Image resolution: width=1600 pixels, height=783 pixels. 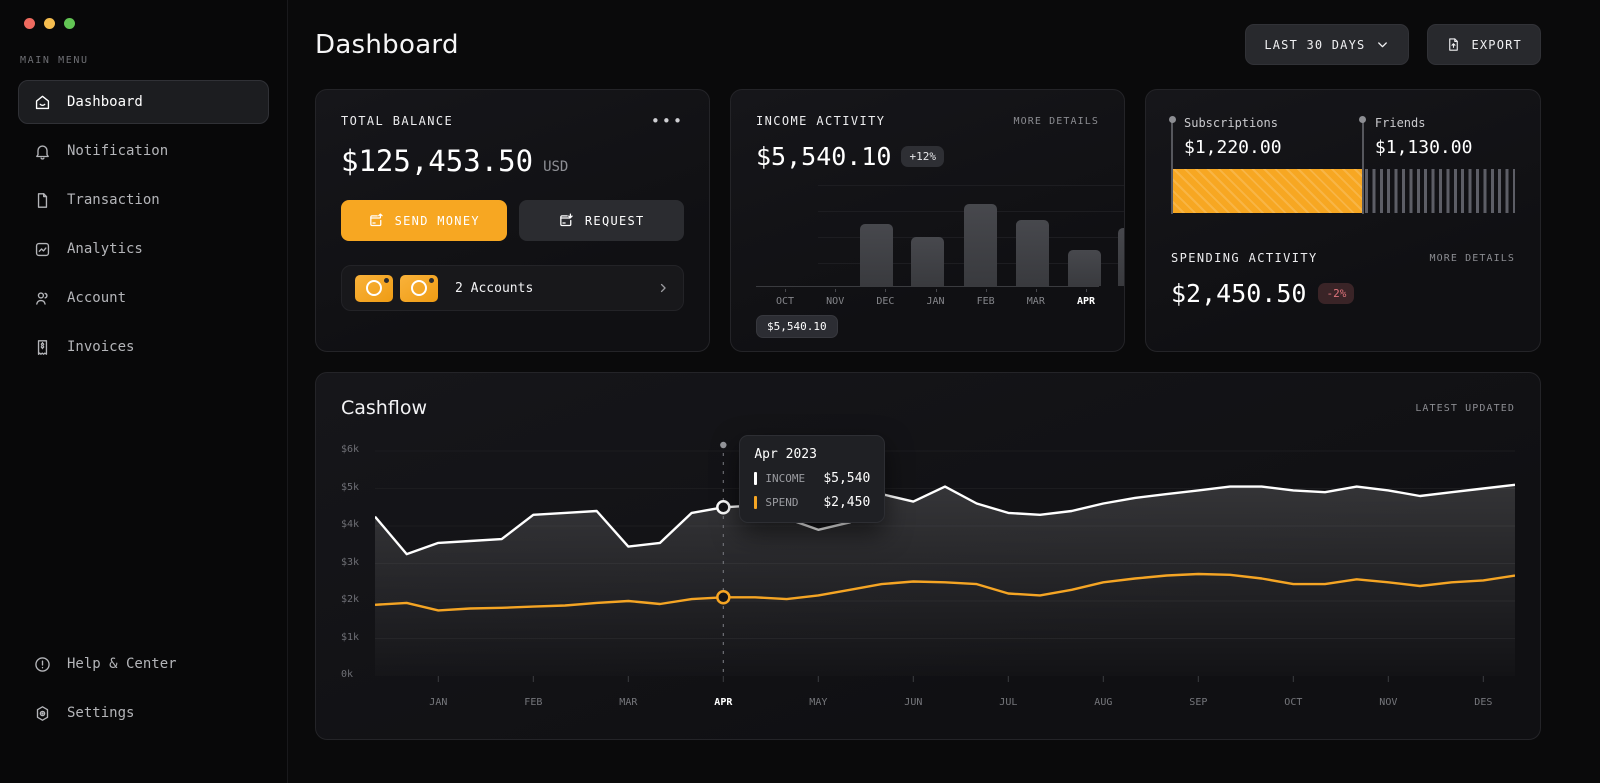 I want to click on sidebar-item-help-center: Help & Center, so click(x=143, y=664).